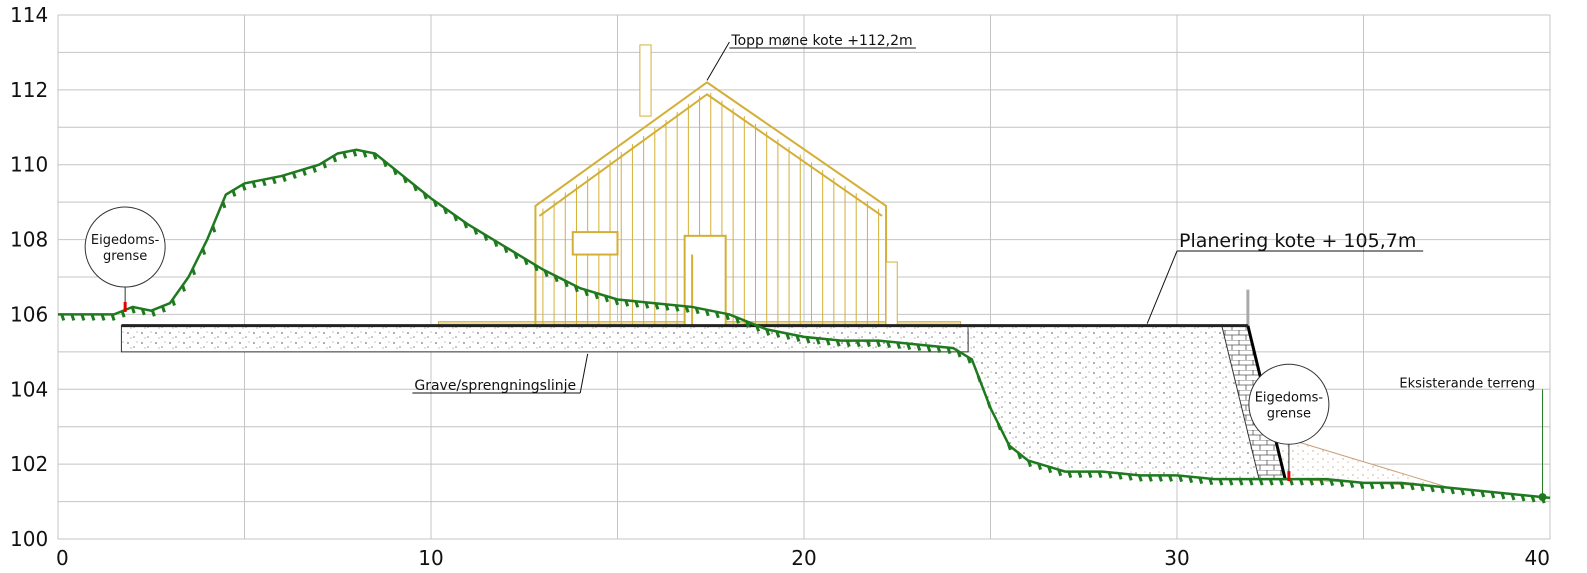  What do you see at coordinates (1467, 383) in the screenshot?
I see `existing-terrain-label: Eksisterande terreng` at bounding box center [1467, 383].